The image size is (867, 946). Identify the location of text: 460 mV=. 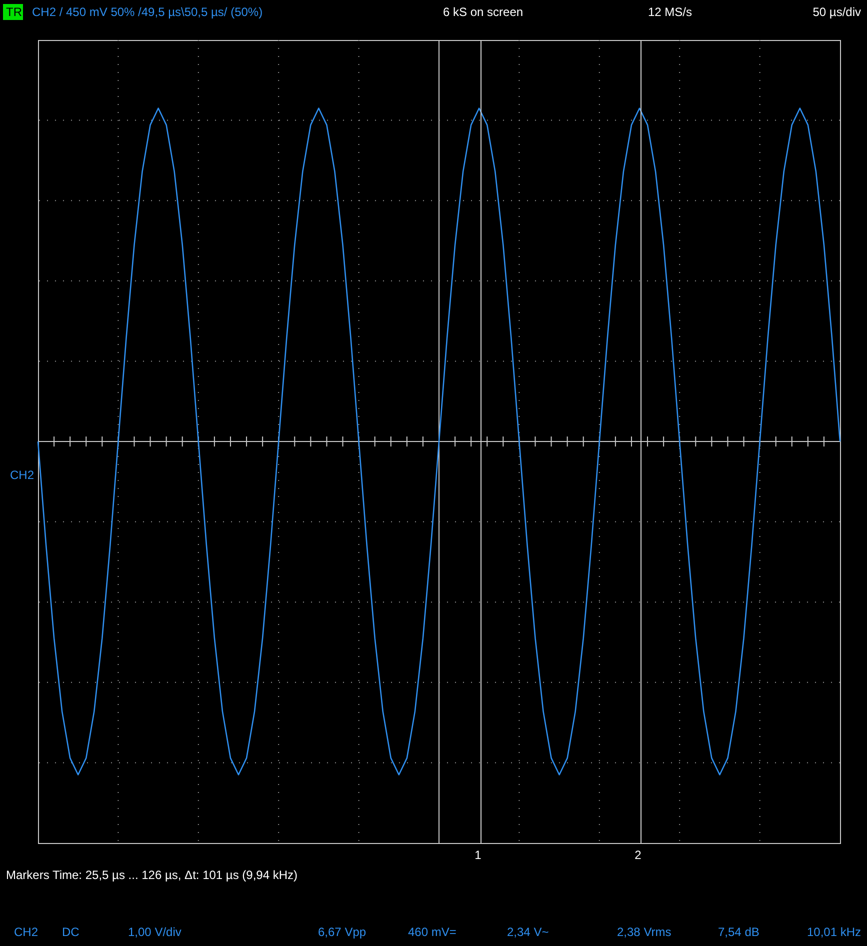
(432, 932).